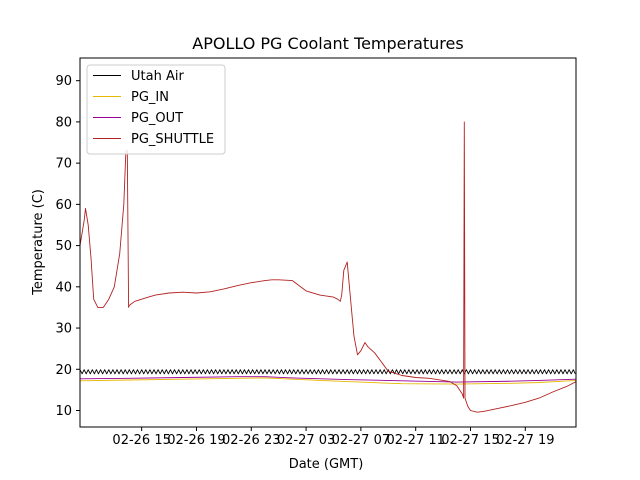 This screenshot has width=640, height=480. Describe the element at coordinates (38, 242) in the screenshot. I see `y-axis-label: Temperature (C)` at that location.